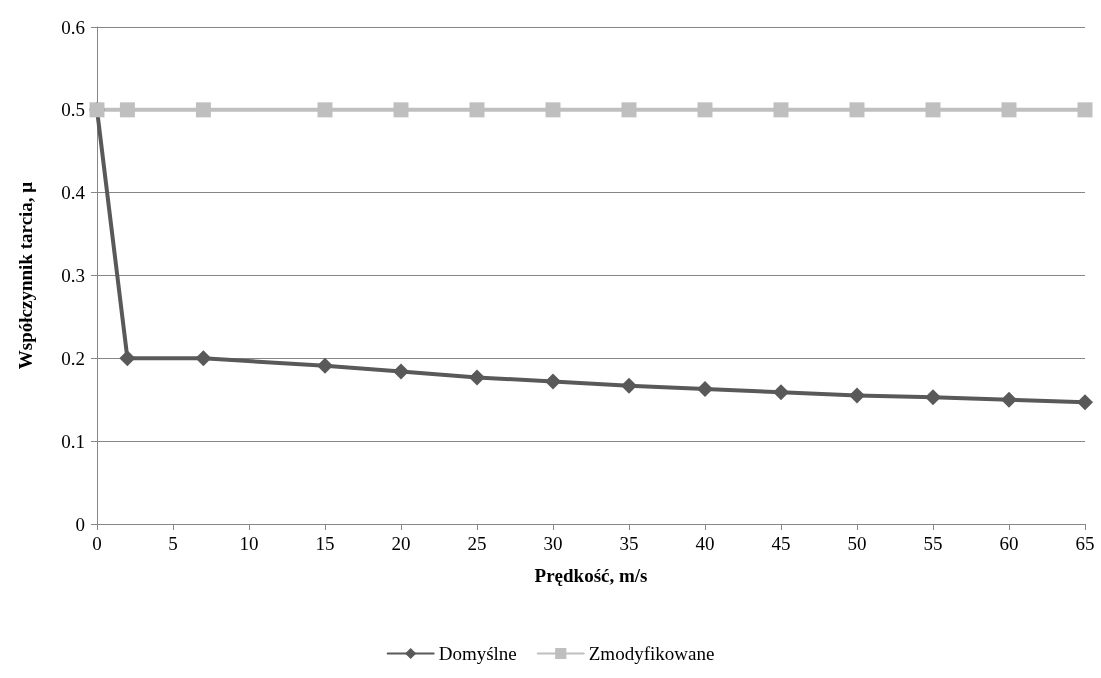 The height and width of the screenshot is (678, 1101). I want to click on x-tick-label: 20, so click(401, 543).